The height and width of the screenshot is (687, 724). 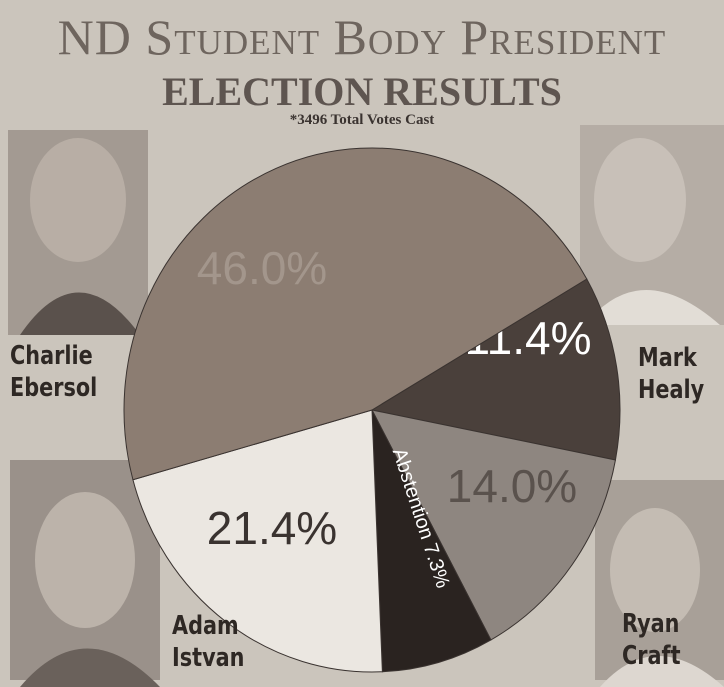 I want to click on chart-note: *3496 Total Votes Cast, so click(x=362, y=120).